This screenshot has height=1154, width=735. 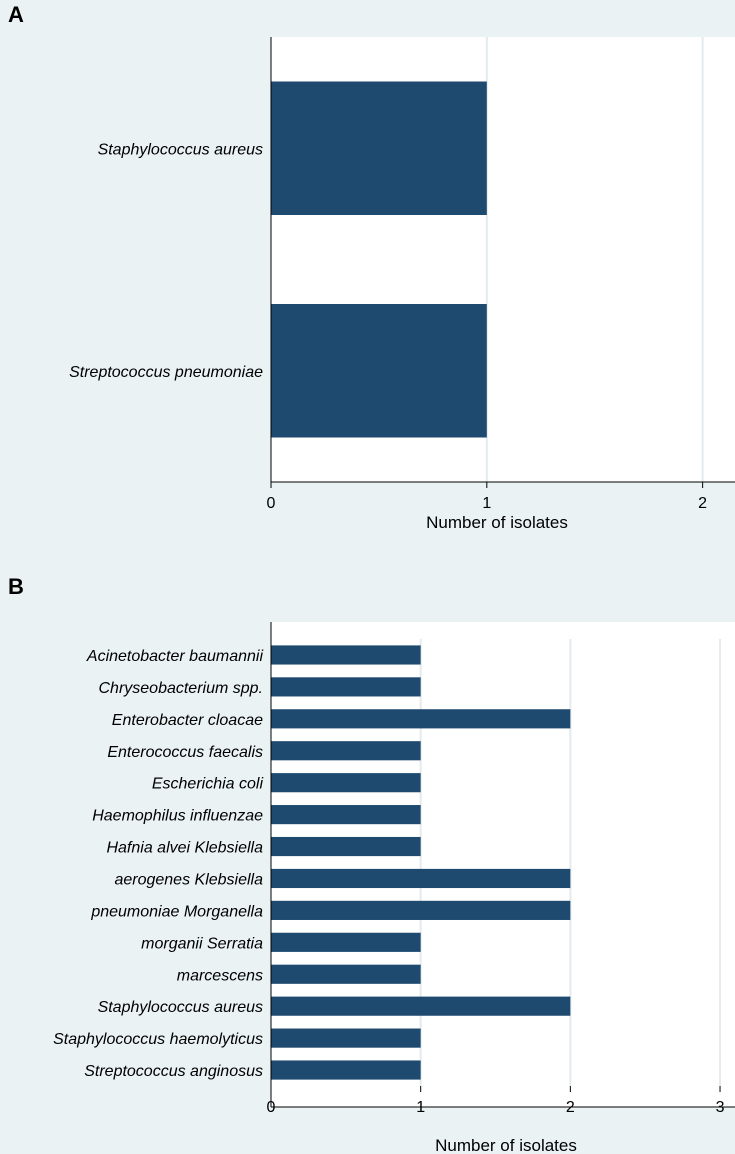 What do you see at coordinates (166, 372) in the screenshot?
I see `category-label: Streptococcus pneumoniae` at bounding box center [166, 372].